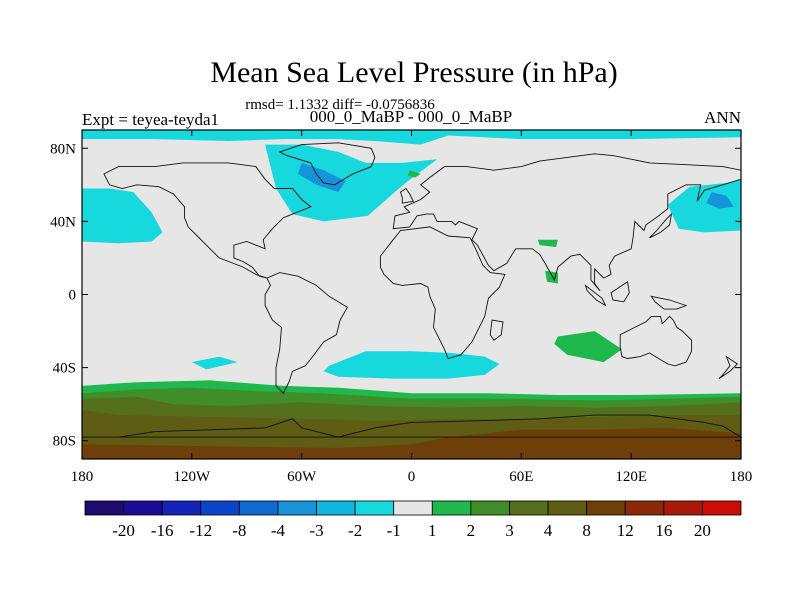  Describe the element at coordinates (413, 520) in the screenshot. I see `colorbar: -20 -16 -12 -8 -4 -3 -2 -1 1 2 3 4 8 12 16 20` at that location.